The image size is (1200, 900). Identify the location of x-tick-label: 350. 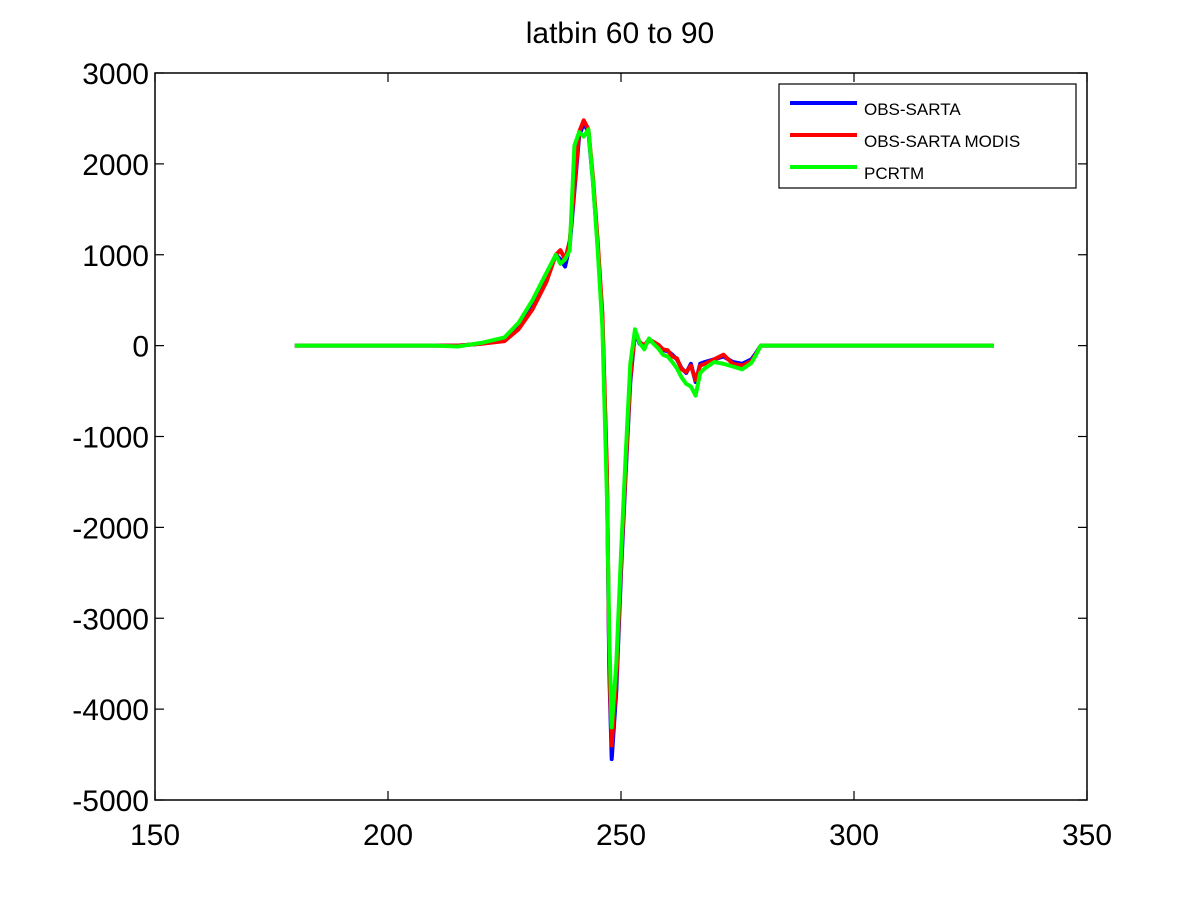
(1087, 835).